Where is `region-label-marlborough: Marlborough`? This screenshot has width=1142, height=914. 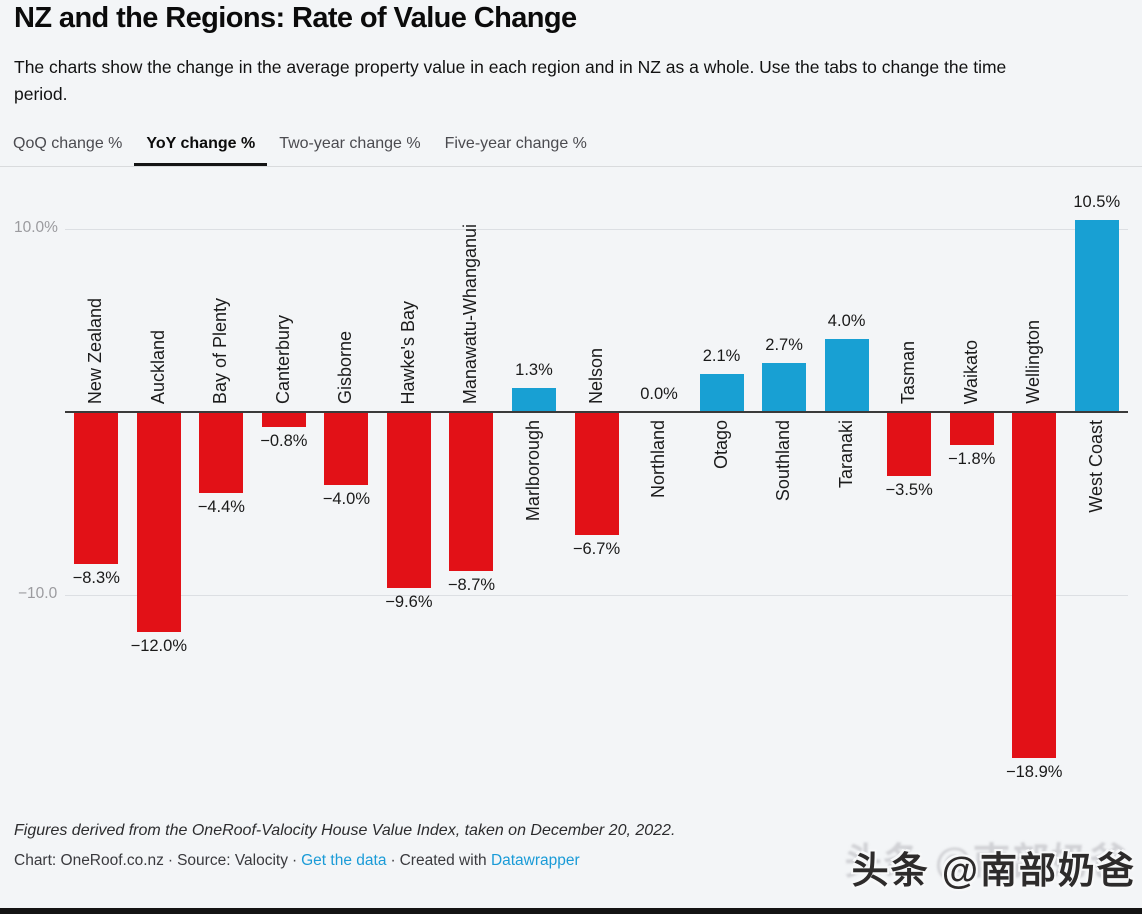
region-label-marlborough: Marlborough is located at coordinates (532, 471).